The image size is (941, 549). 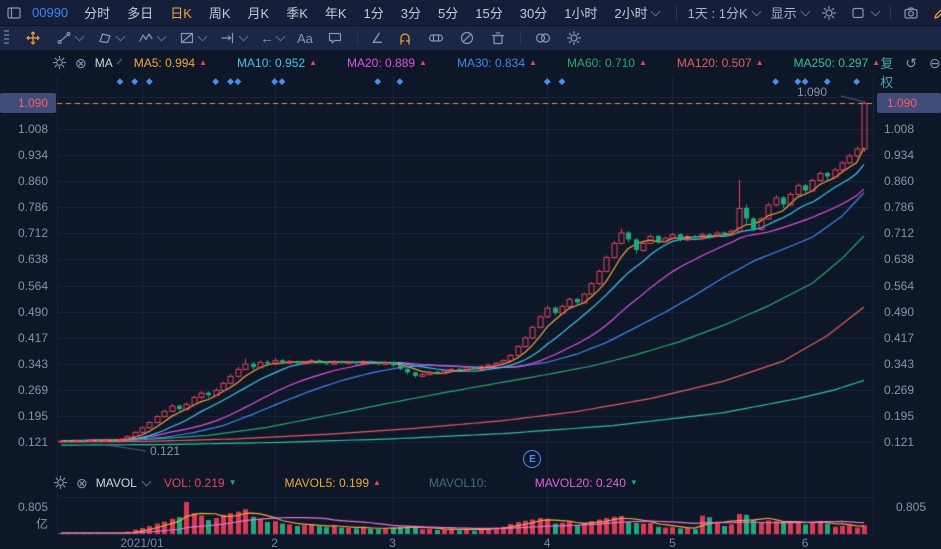 I want to click on up-triangle-icon: ▲, so click(x=313, y=62).